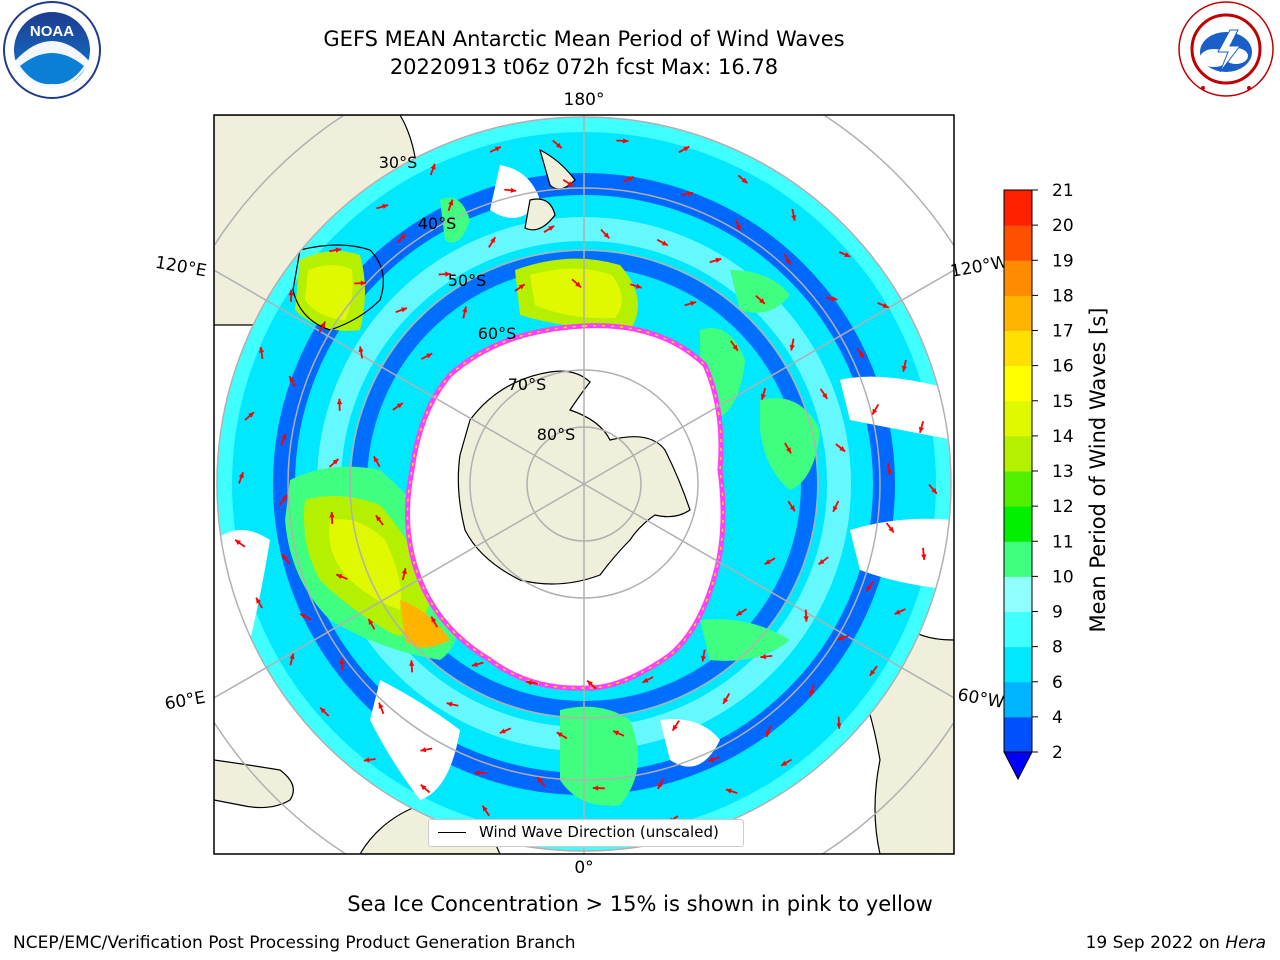 The height and width of the screenshot is (960, 1280). What do you see at coordinates (497, 333) in the screenshot?
I see `lat-label-60s: 60°S` at bounding box center [497, 333].